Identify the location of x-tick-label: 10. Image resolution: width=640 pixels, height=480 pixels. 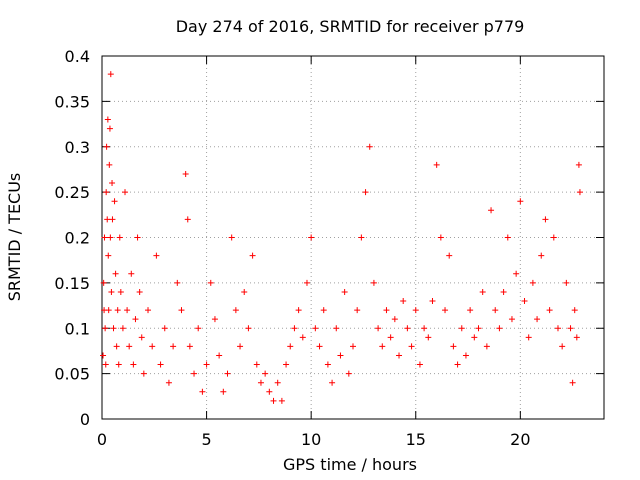
(311, 439).